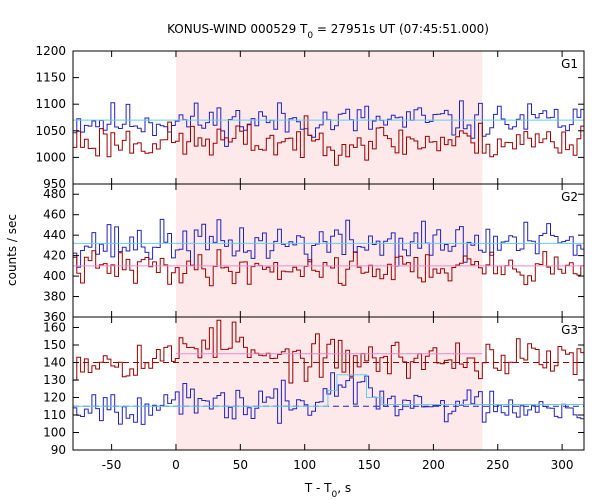 Image resolution: width=600 pixels, height=500 pixels. Describe the element at coordinates (369, 465) in the screenshot. I see `x-tick-label: 150` at that location.